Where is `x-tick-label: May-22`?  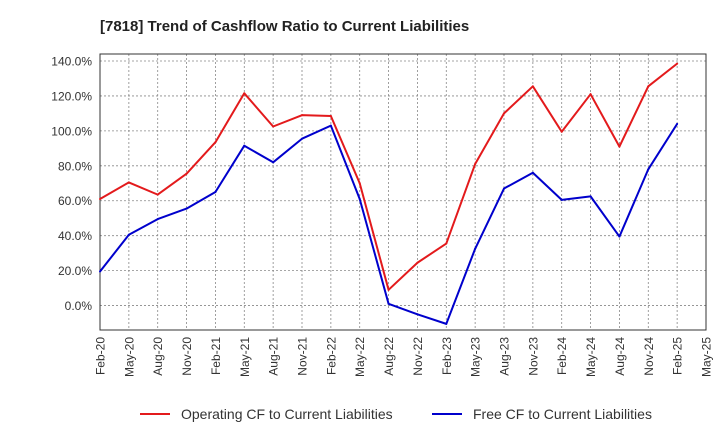 x-tick-label: May-22 is located at coordinates (360, 357).